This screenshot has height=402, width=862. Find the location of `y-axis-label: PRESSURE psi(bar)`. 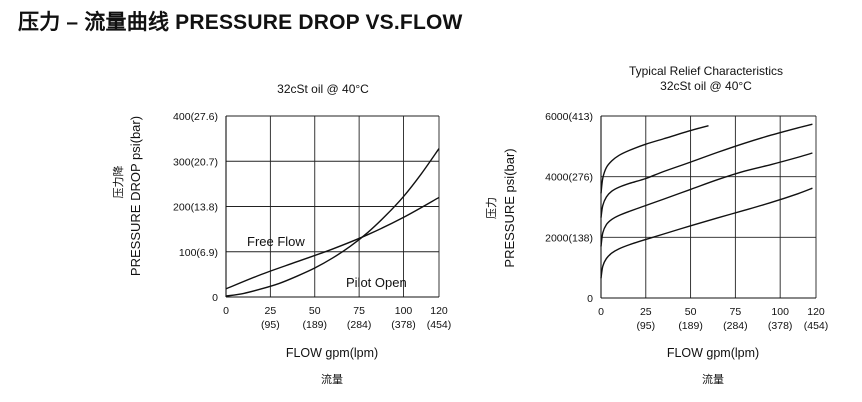

y-axis-label: PRESSURE psi(bar) is located at coordinates (509, 207).